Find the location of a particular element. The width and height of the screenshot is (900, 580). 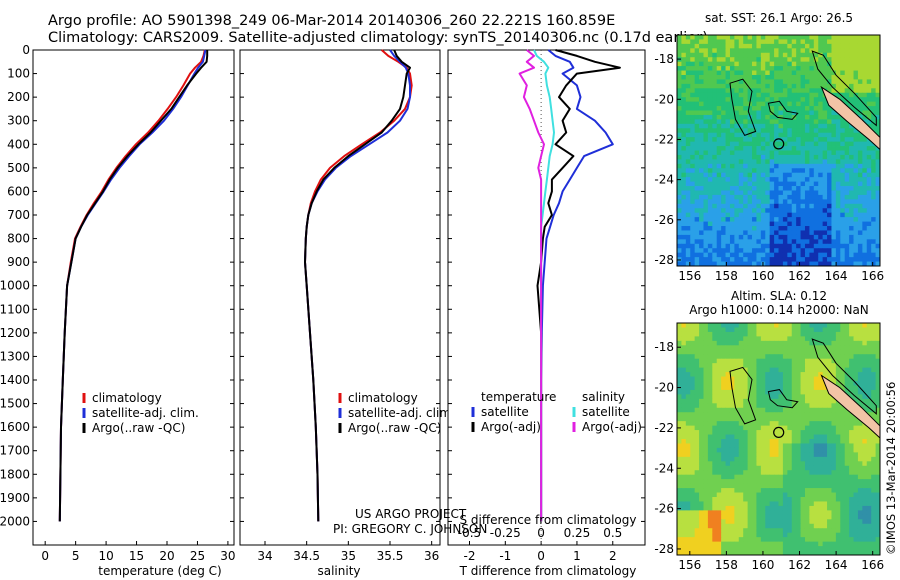

x-tick-label: 35.5 is located at coordinates (390, 556).